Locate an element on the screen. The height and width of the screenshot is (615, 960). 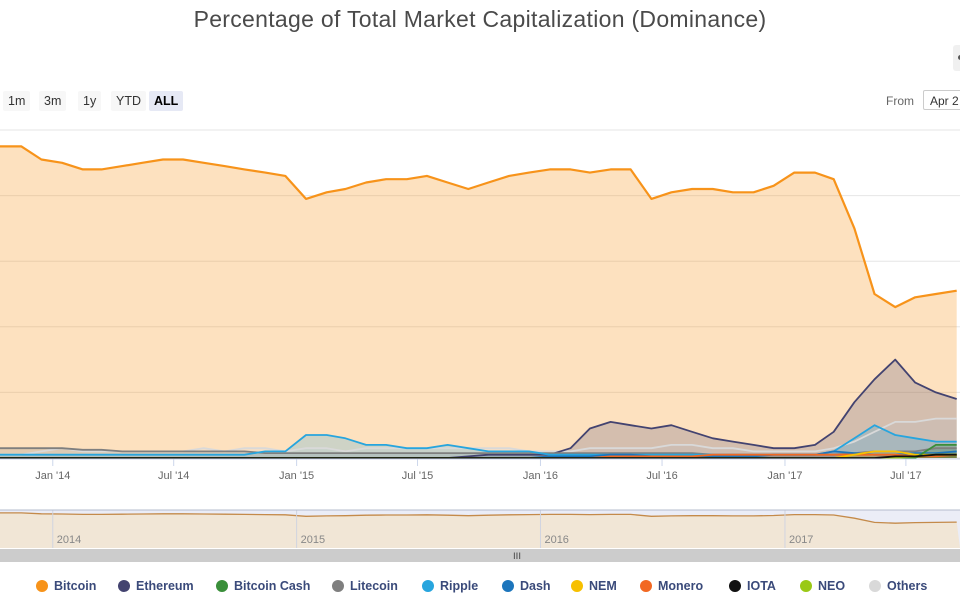
legend-label: Ethereum is located at coordinates (165, 586).